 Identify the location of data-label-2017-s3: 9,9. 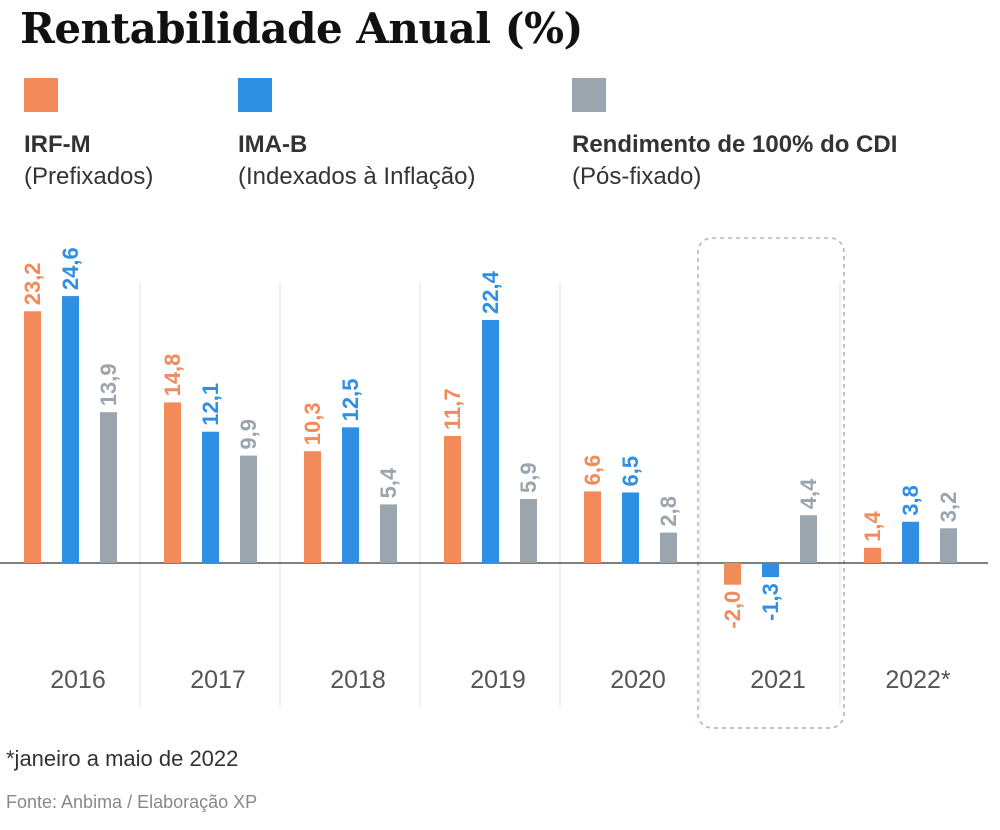
(248, 434).